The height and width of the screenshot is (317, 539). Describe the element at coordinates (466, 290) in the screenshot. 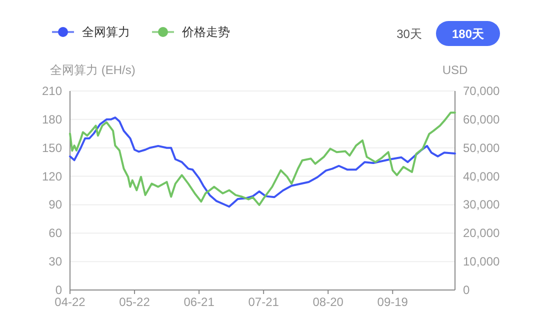

I see `y2-tick-label: 0` at that location.